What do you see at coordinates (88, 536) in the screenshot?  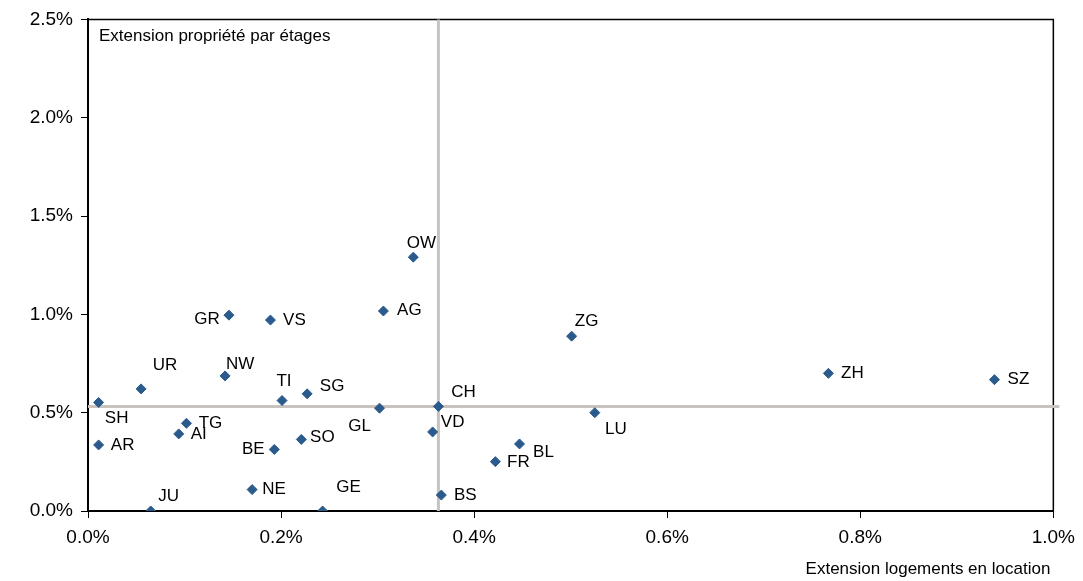 I see `x-tick-label: 0.0%` at bounding box center [88, 536].